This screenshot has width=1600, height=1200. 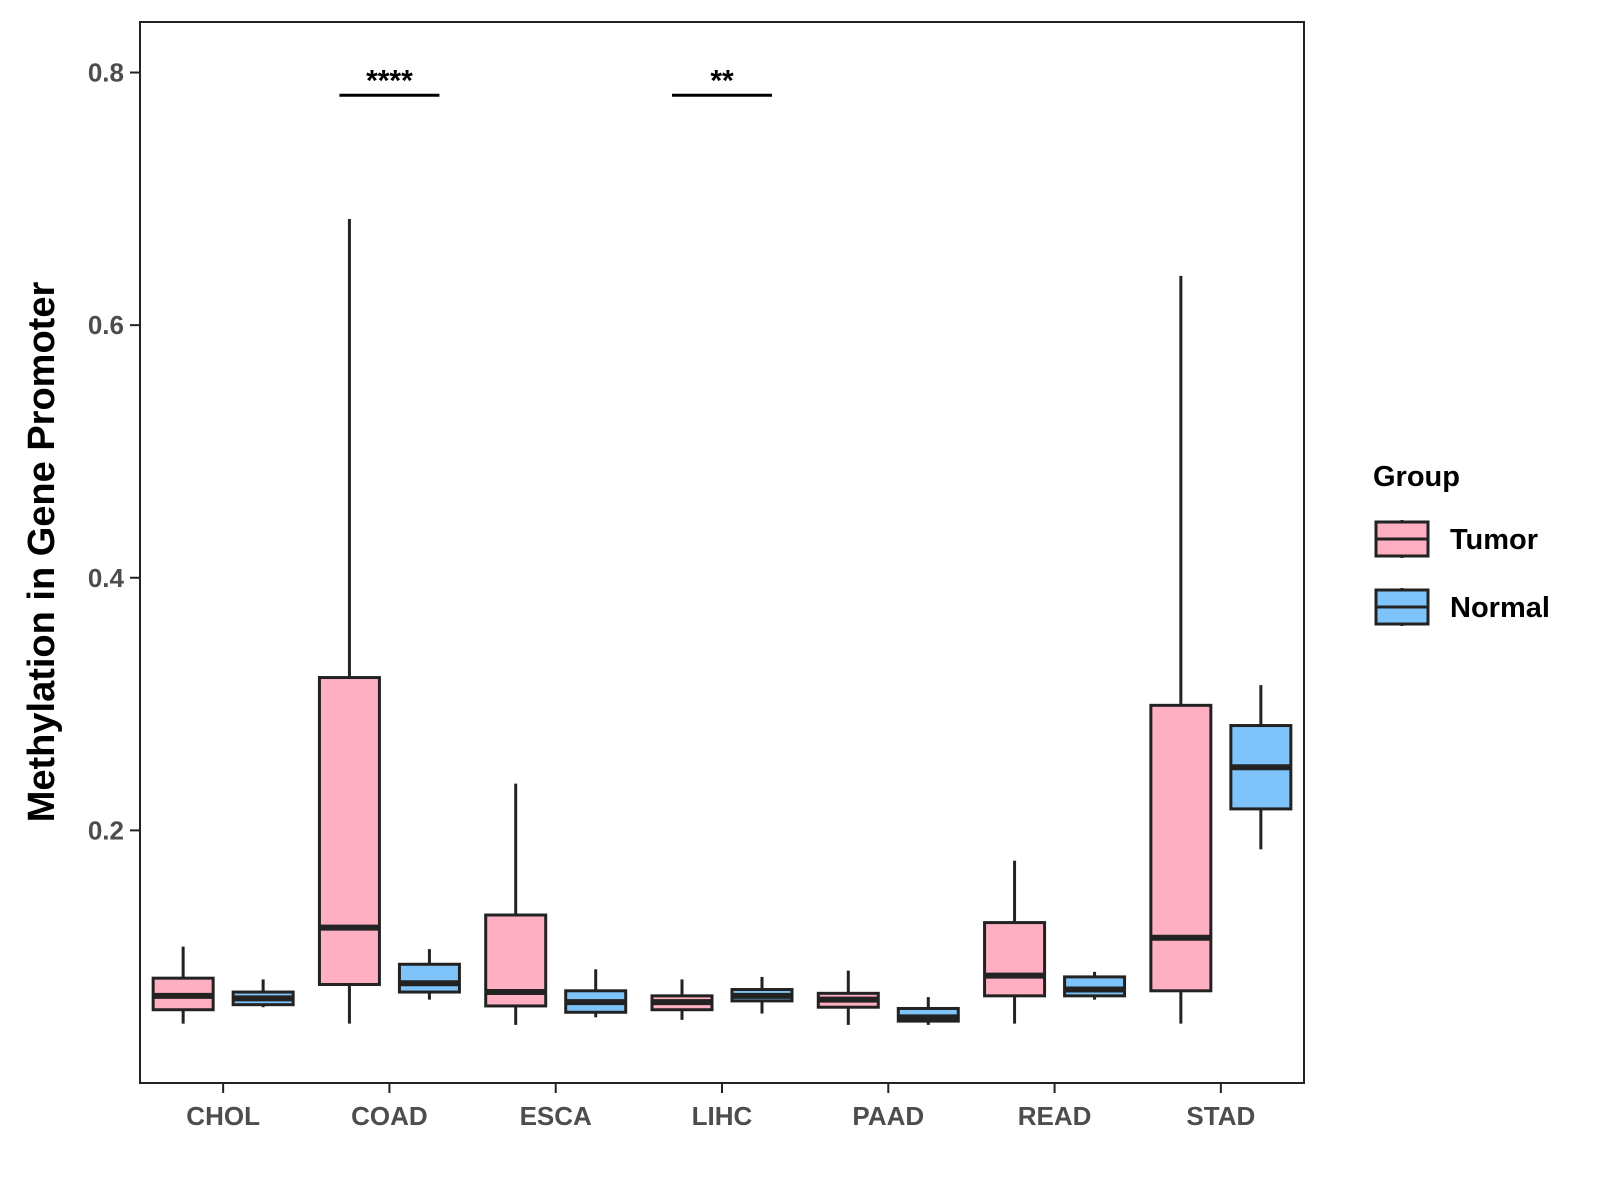 What do you see at coordinates (1494, 540) in the screenshot?
I see `legend-label: Tumor` at bounding box center [1494, 540].